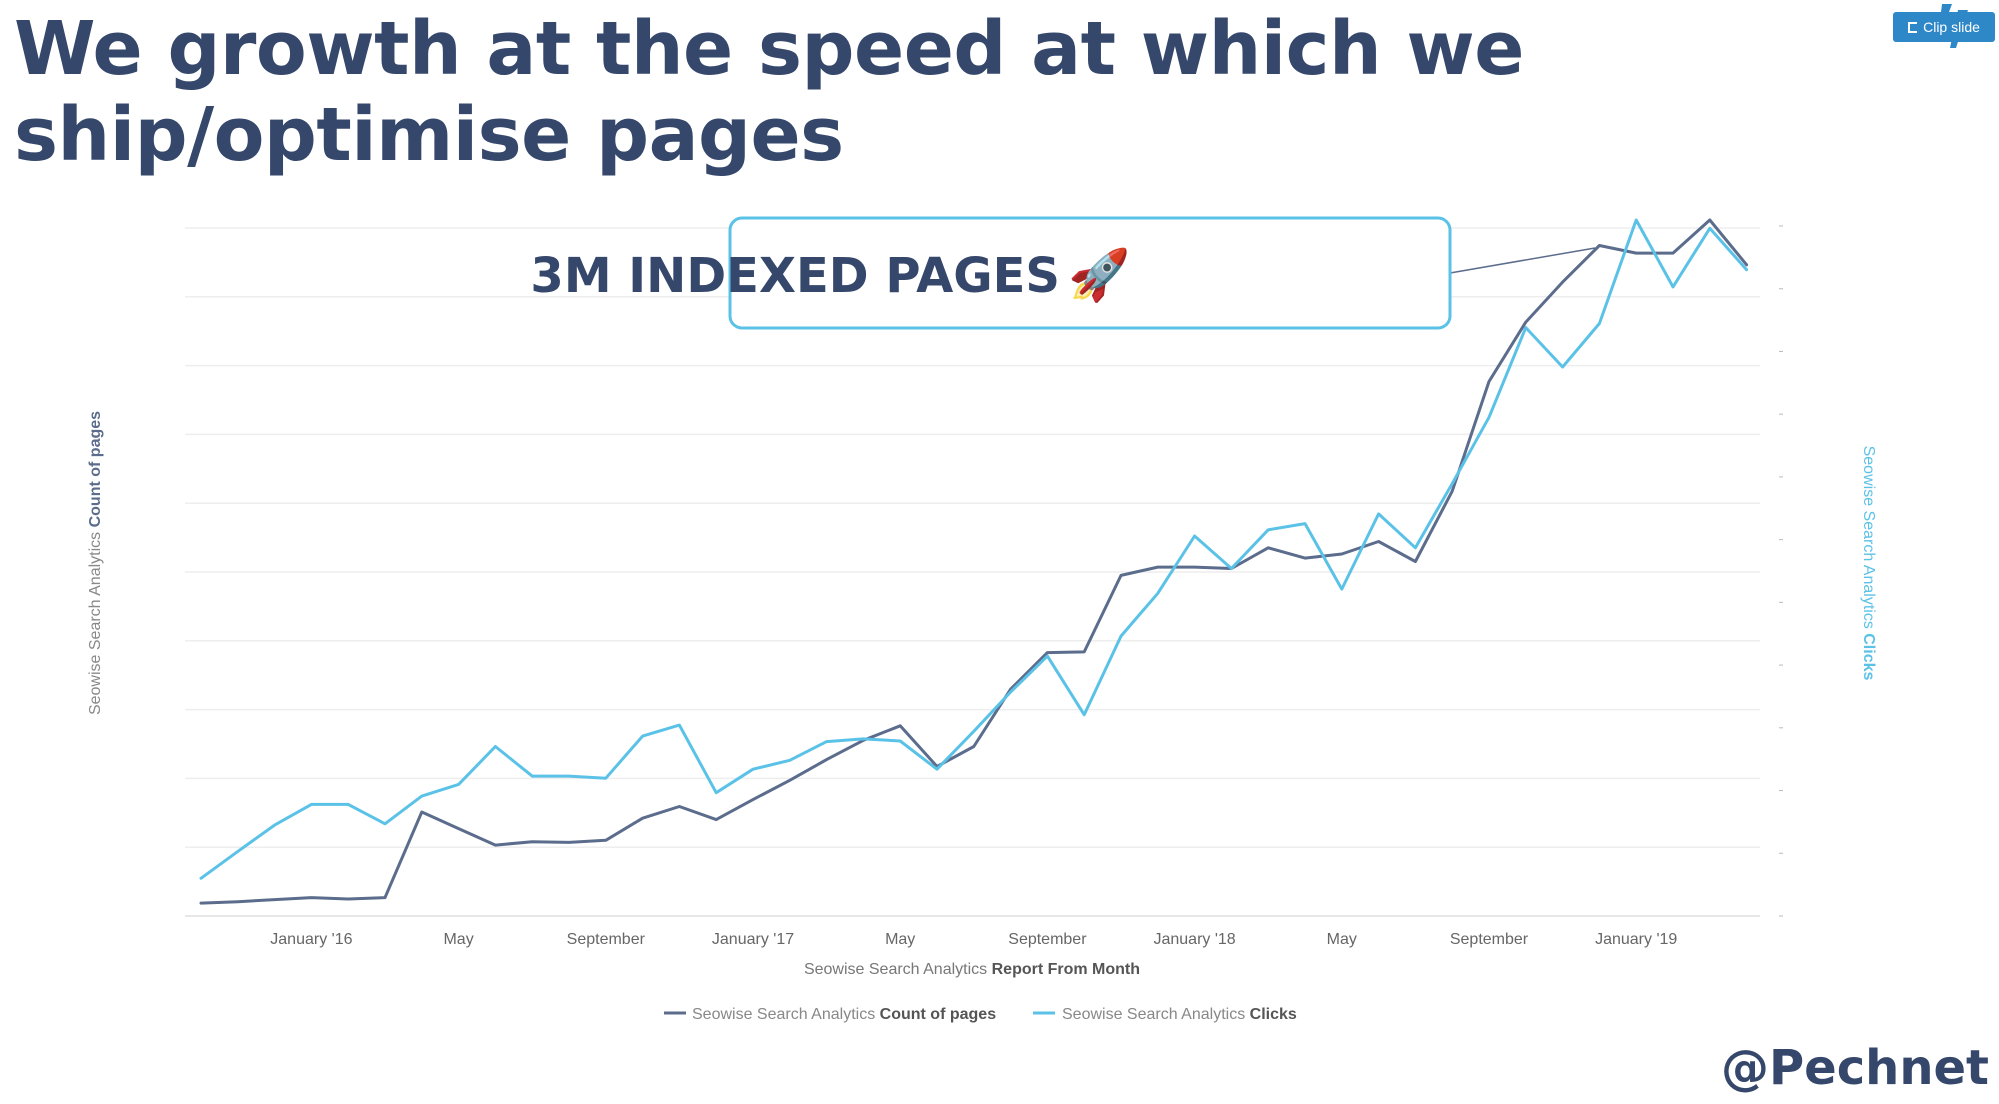 This screenshot has width=1999, height=1104. What do you see at coordinates (898, 969) in the screenshot?
I see `x-axis-title-prefix: Seowise Search Analytics` at bounding box center [898, 969].